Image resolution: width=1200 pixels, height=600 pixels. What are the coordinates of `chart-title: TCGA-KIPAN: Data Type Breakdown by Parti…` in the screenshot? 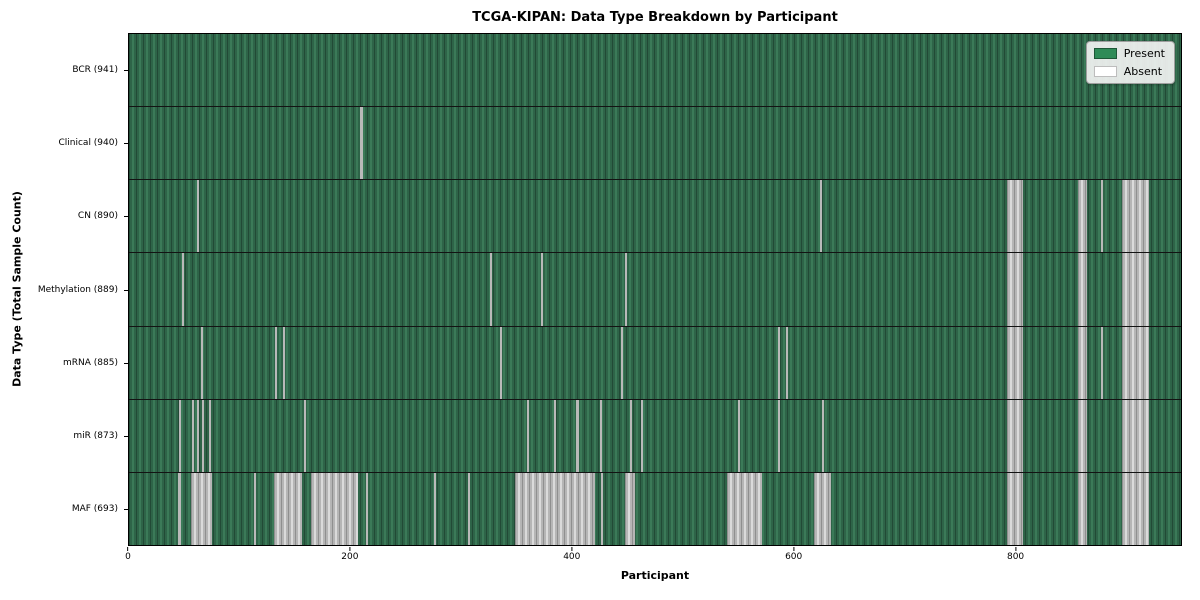 It's located at (655, 17).